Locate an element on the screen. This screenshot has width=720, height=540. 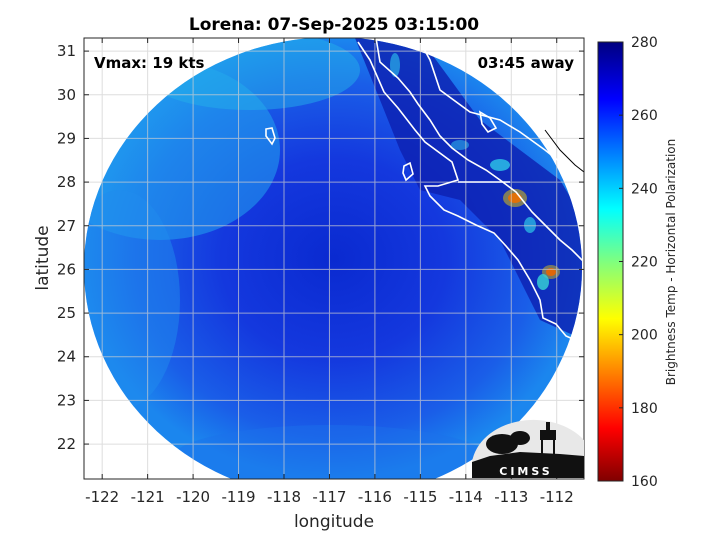
y-tick-label: 25 is located at coordinates (66, 313).